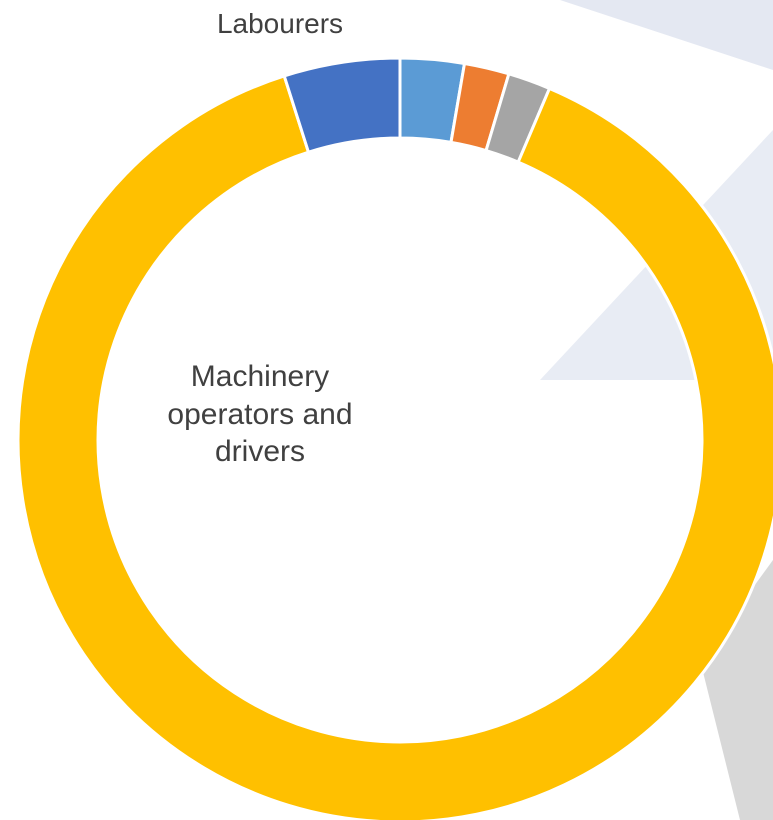 The width and height of the screenshot is (773, 820). Describe the element at coordinates (260, 414) in the screenshot. I see `segment-label: Machinery operators and drivers` at that location.